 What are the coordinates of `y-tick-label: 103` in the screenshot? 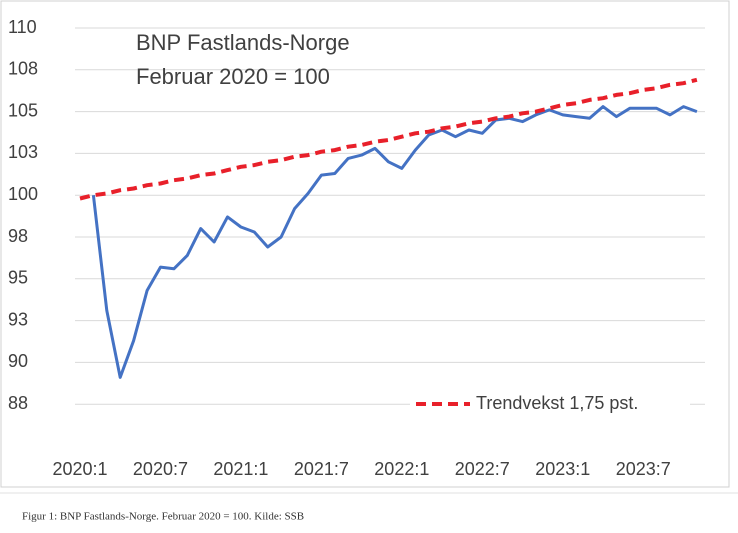 It's located at (23, 152).